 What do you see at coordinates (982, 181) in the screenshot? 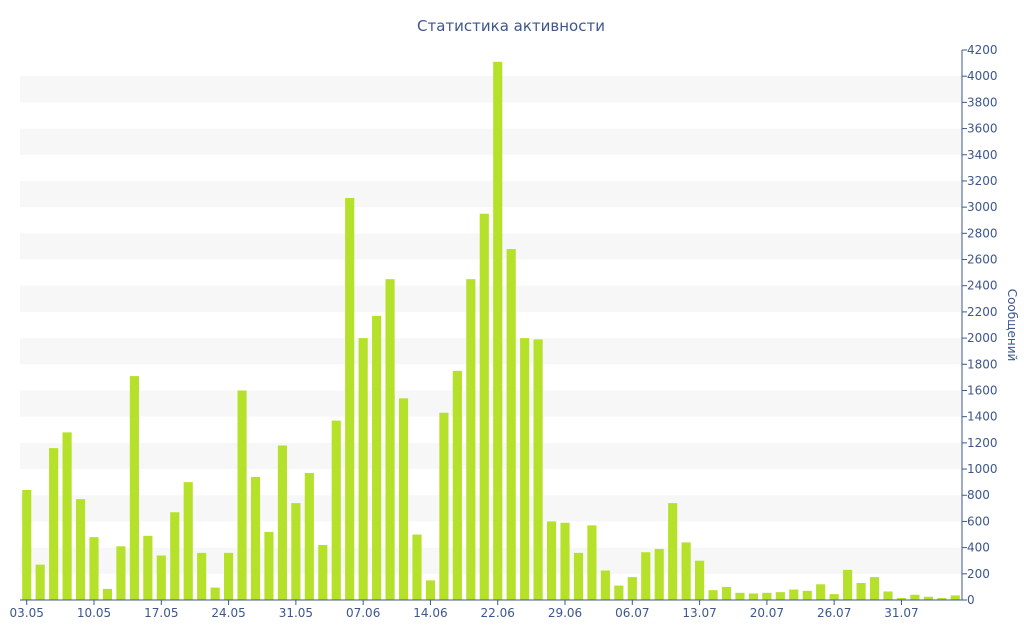
I see `y-tick-label: 3200` at bounding box center [982, 181].